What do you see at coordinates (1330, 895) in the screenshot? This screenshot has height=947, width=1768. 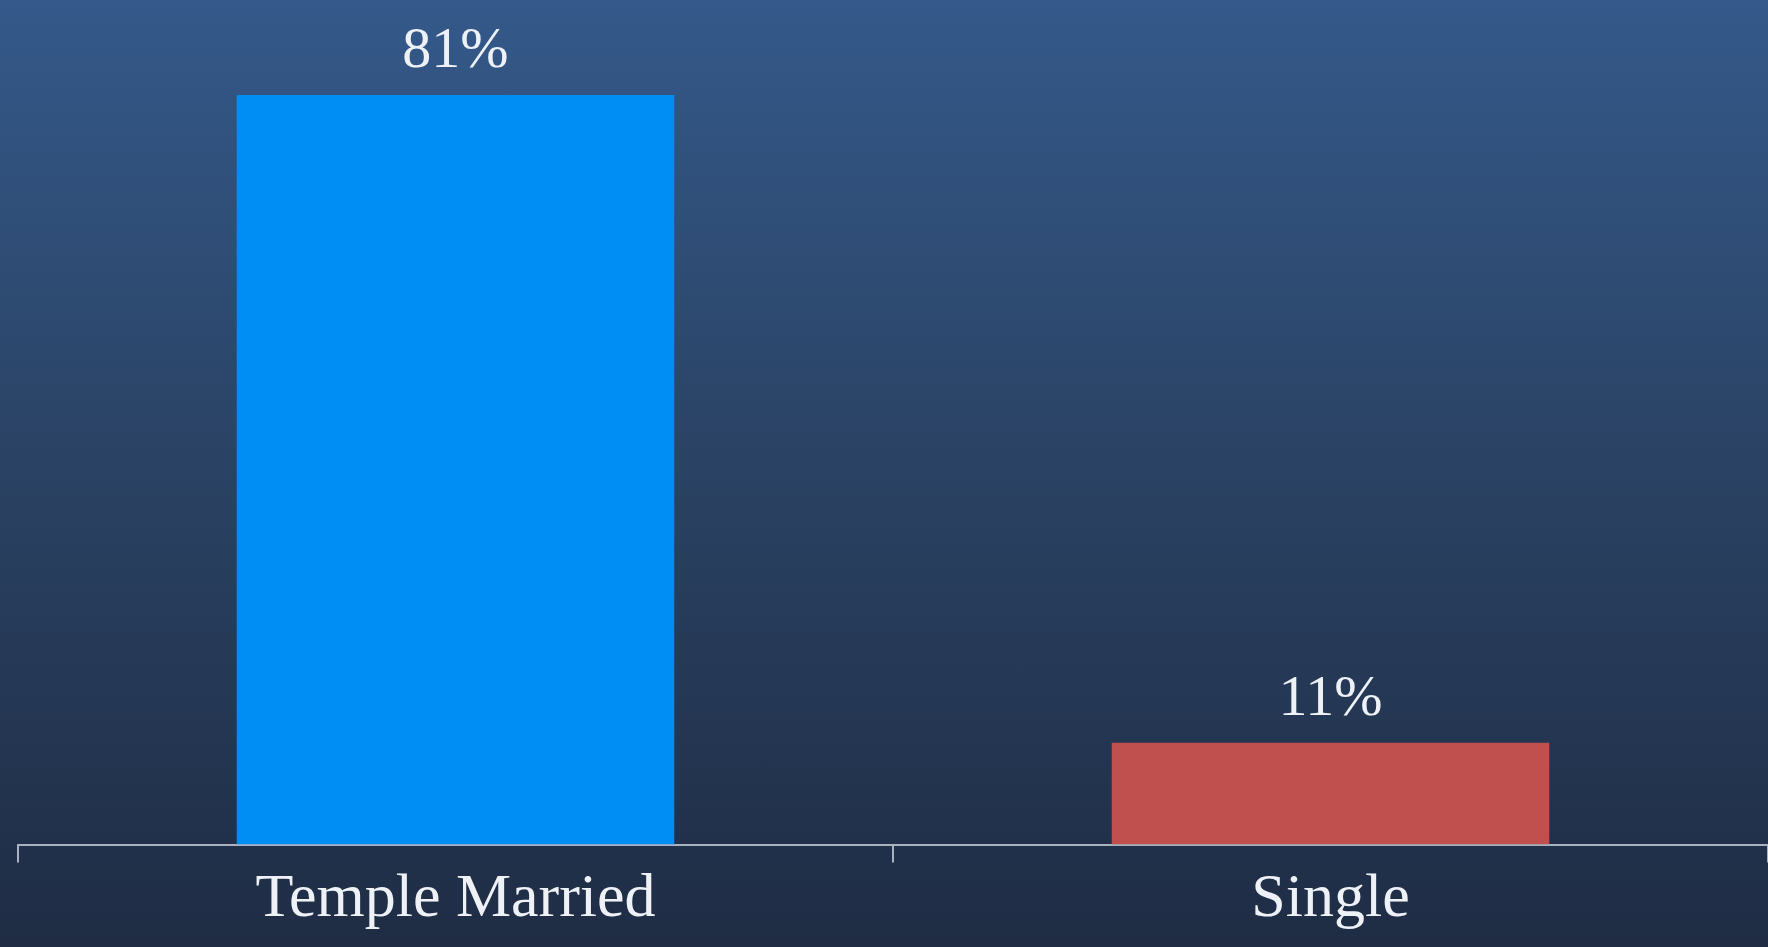 I see `x-tick-label: Single` at bounding box center [1330, 895].